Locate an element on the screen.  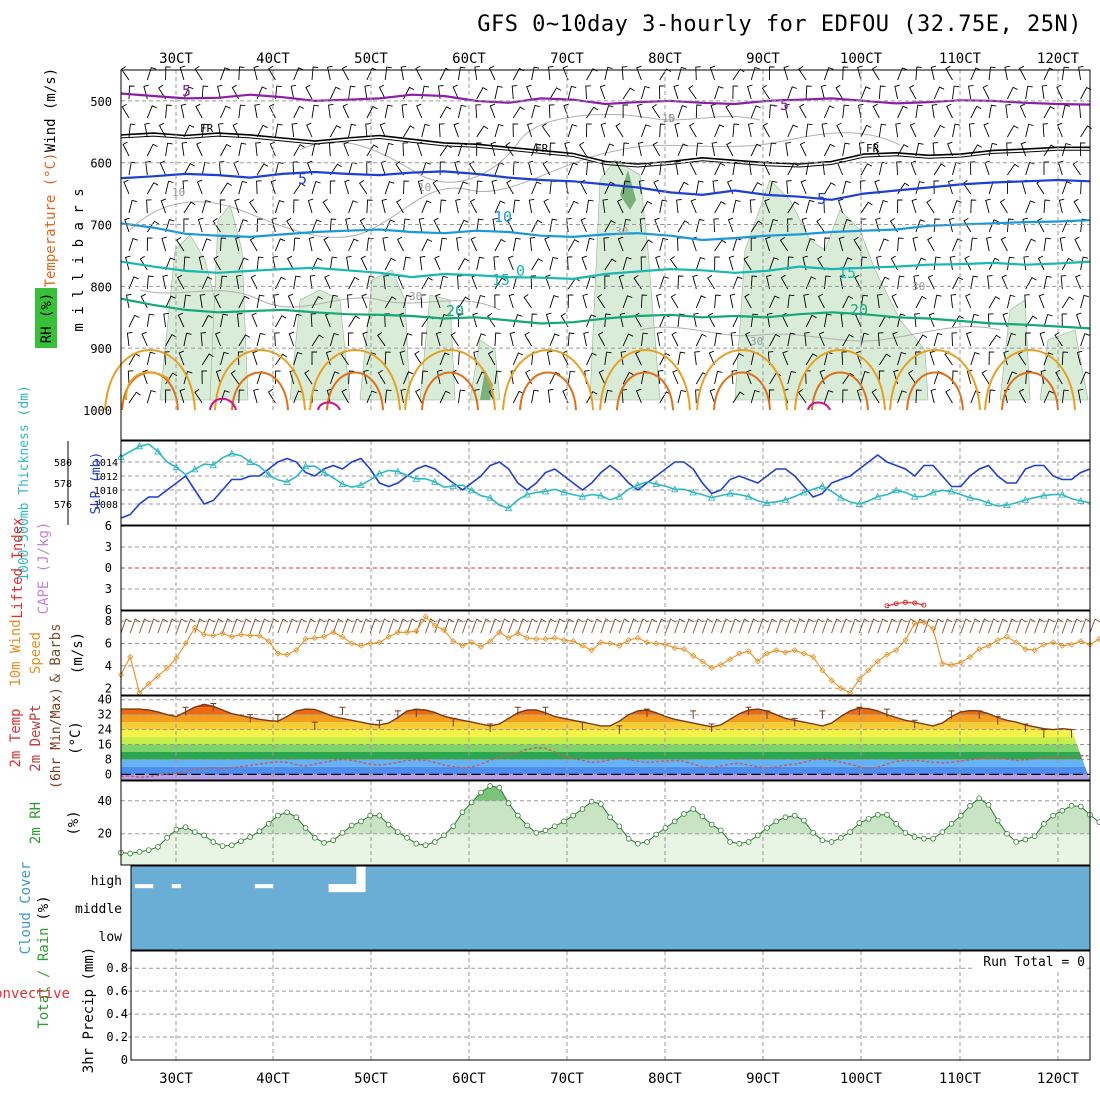
contour-label-14: 15 is located at coordinates (847, 273).